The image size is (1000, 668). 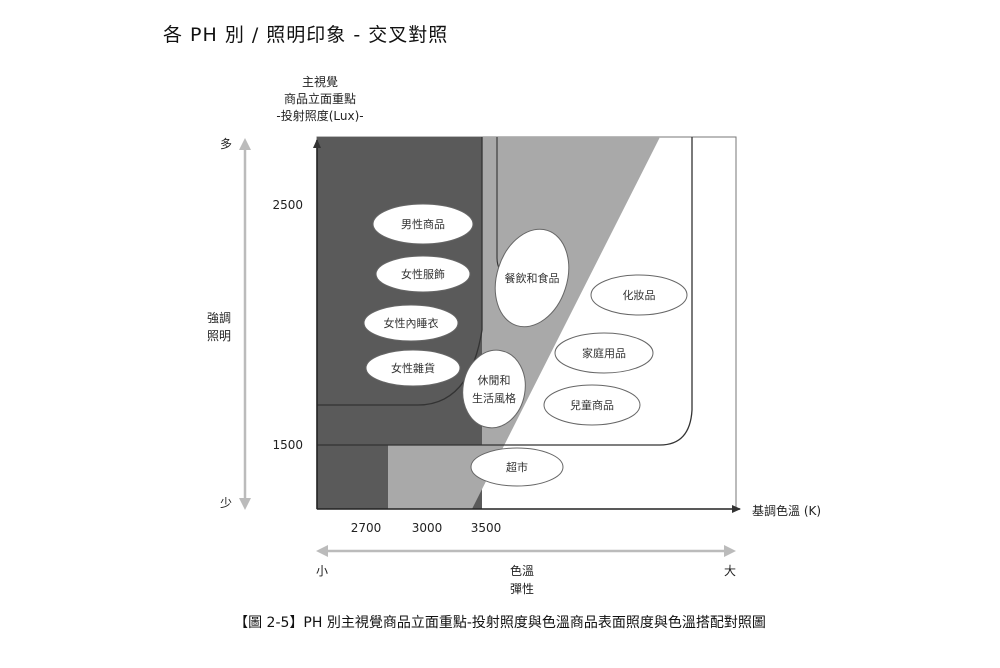 I want to click on bottom-arrow-right-head, so click(x=730, y=551).